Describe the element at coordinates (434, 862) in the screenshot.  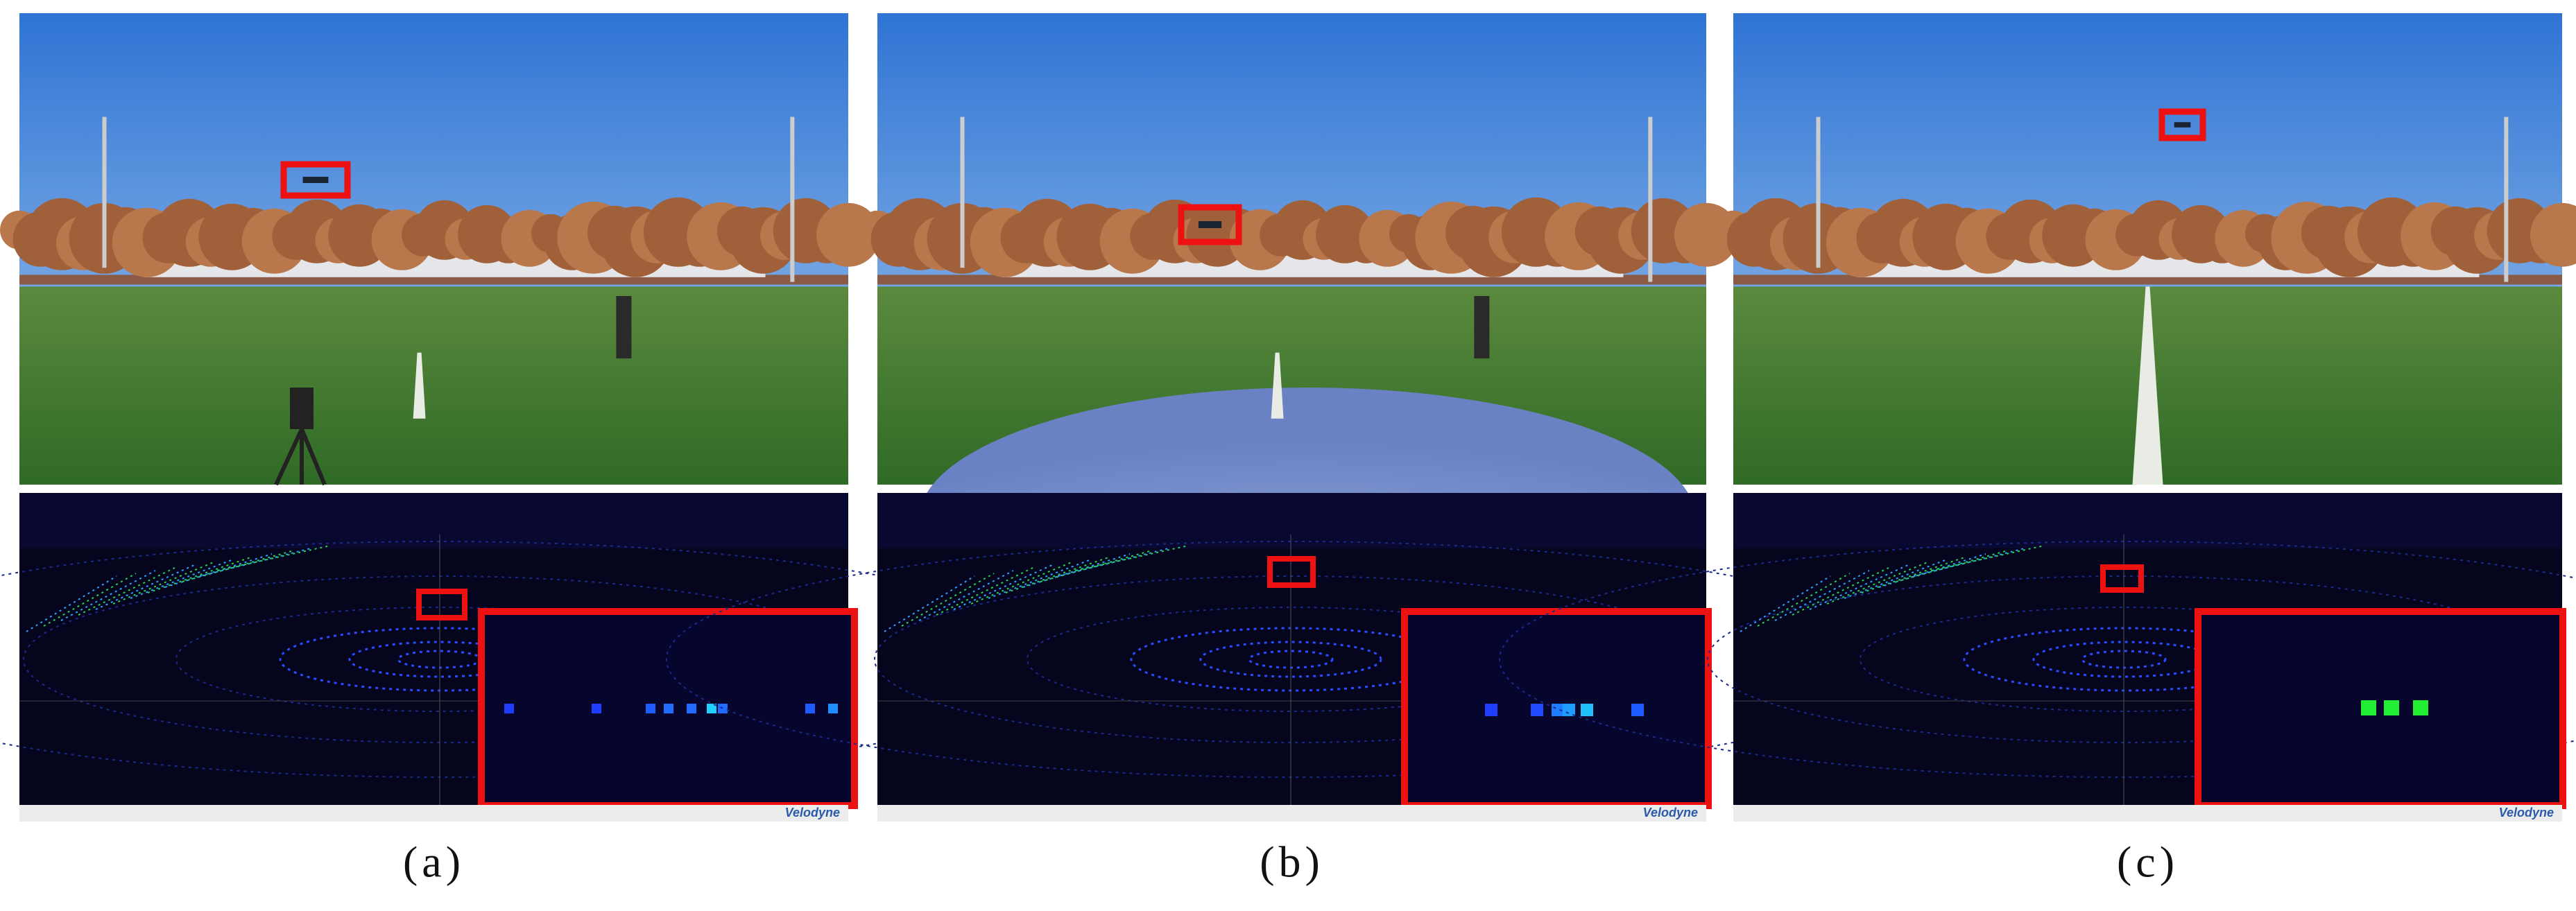
I see `panel-label: (a)` at that location.